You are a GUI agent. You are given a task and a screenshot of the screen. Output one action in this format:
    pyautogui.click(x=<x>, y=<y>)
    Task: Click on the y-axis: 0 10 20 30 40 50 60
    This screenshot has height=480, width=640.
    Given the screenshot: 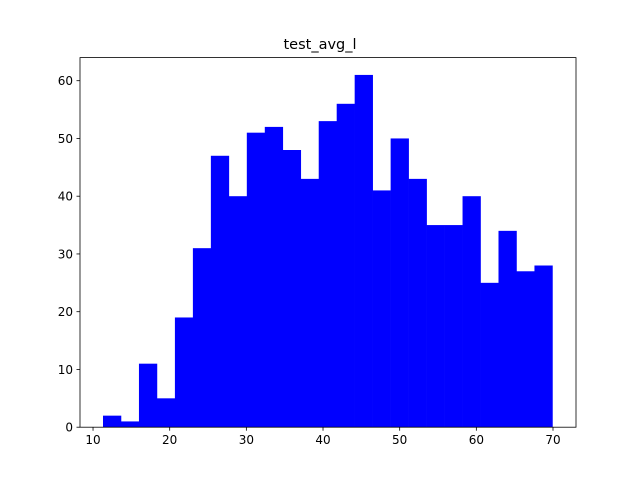 What is the action you would take?
    pyautogui.click(x=69, y=254)
    